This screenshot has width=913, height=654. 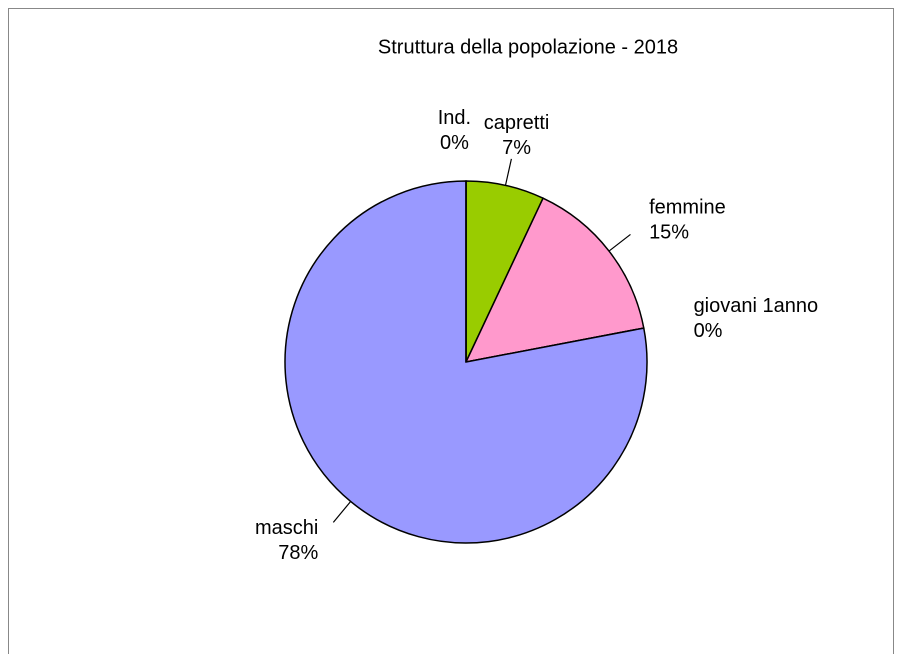 What do you see at coordinates (516, 148) in the screenshot?
I see `slice-value-label: 7%` at bounding box center [516, 148].